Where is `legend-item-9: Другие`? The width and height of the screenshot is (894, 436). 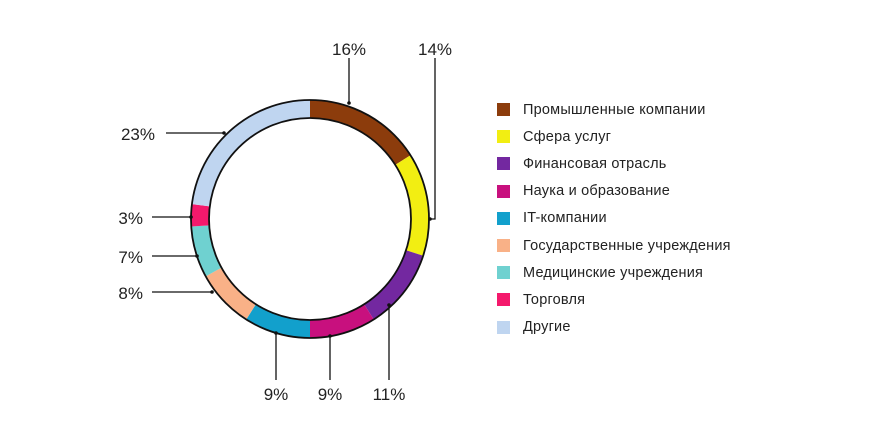 legend-item-9: Другие is located at coordinates (614, 327).